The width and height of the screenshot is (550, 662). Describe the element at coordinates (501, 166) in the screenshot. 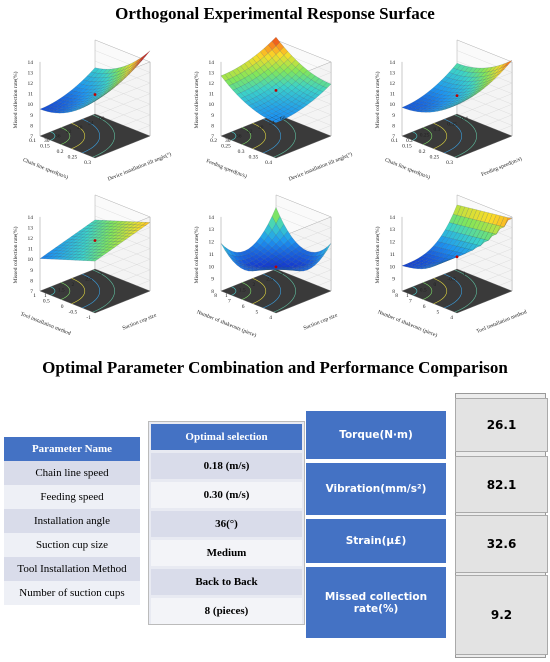

I see `y-axis-label: Feeding speed(m/s)` at that location.